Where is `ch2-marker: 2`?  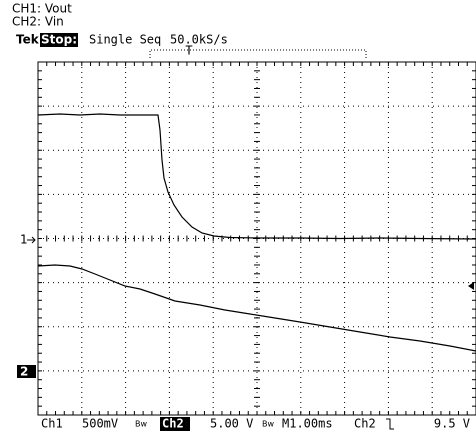
ch2-marker: 2 is located at coordinates (24, 372).